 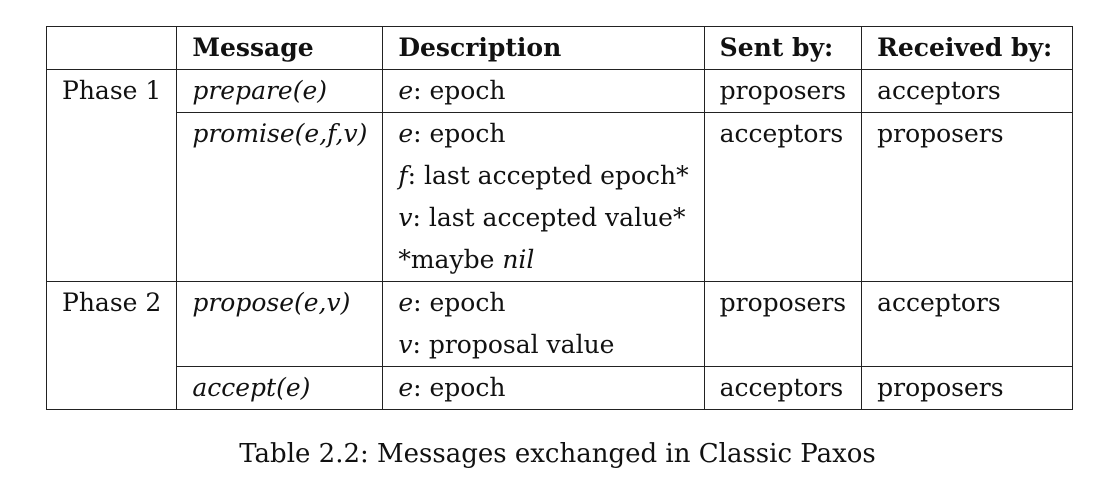 What do you see at coordinates (280, 197) in the screenshot?
I see `message-name: promise(e,f,v)` at bounding box center [280, 197].